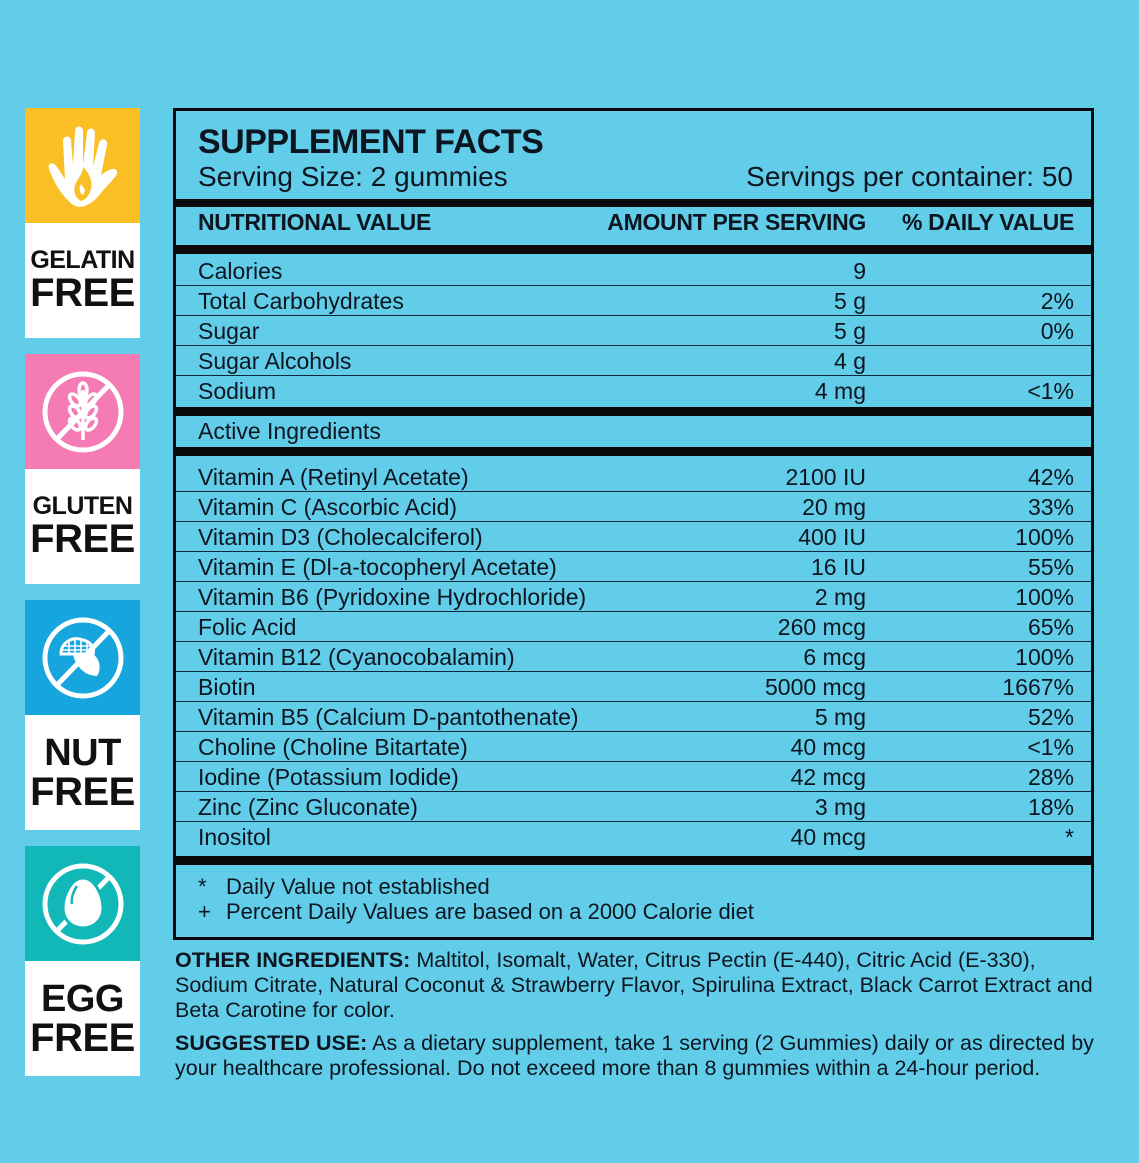 This screenshot has width=1139, height=1163. What do you see at coordinates (633, 687) in the screenshot?
I see `table-row: Biotin 5000 mcg 1667%` at bounding box center [633, 687].